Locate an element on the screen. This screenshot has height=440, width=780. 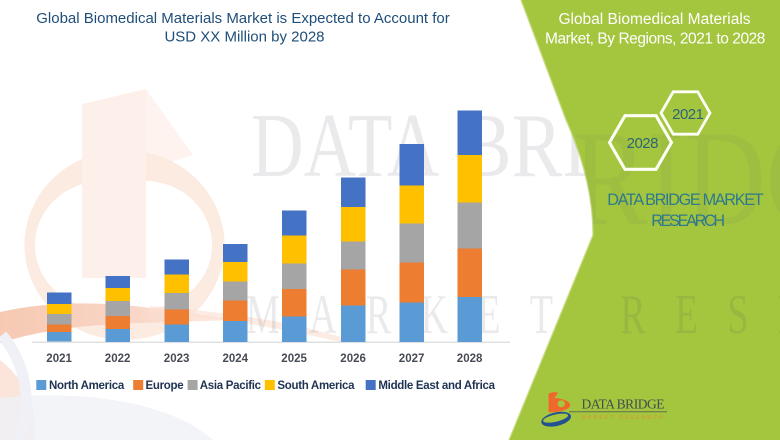
svg-text: South America is located at coordinates (316, 386).